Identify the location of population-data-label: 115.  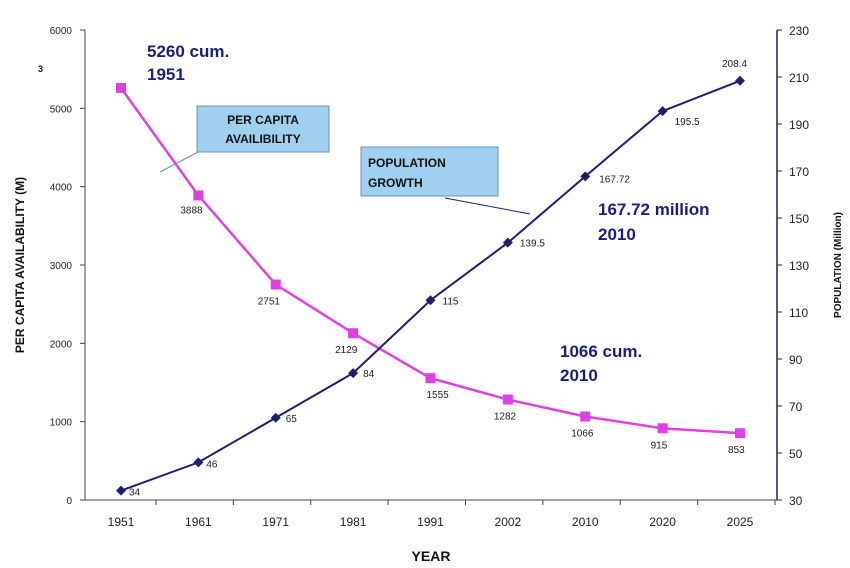
(451, 301).